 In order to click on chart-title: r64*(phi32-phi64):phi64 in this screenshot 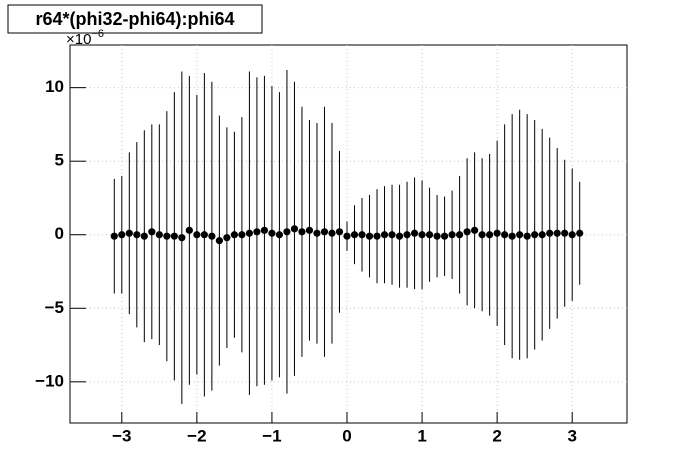, I will do `click(134, 19)`.